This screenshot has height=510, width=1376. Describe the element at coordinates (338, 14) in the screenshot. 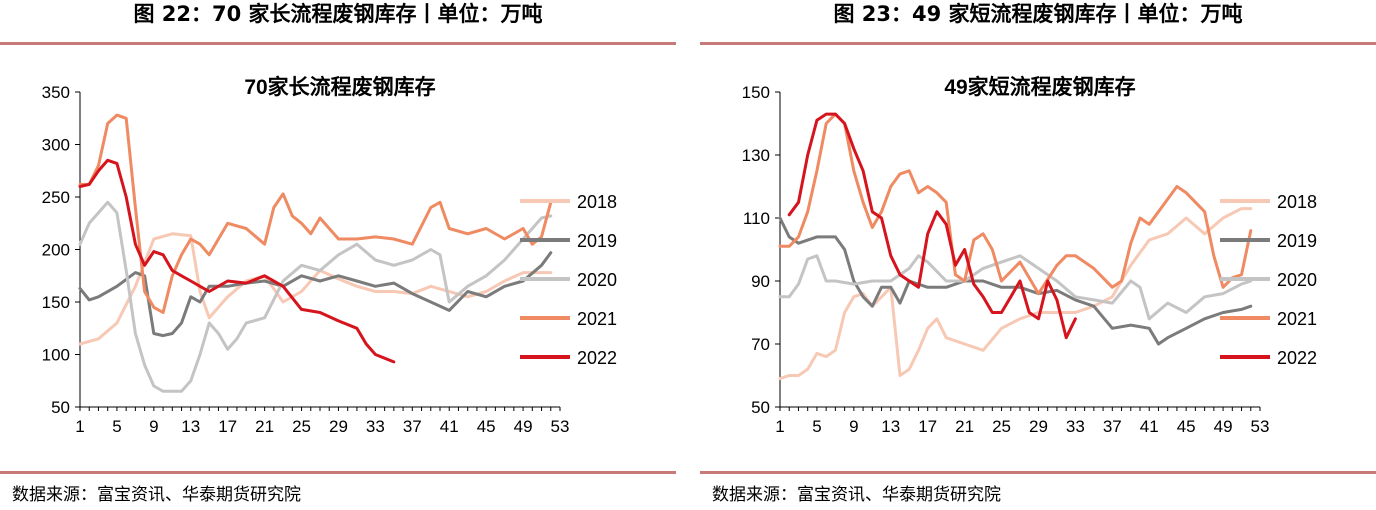

I see `figure-title: 图 22：70 家长流程废钢库存丨单位：万吨` at that location.